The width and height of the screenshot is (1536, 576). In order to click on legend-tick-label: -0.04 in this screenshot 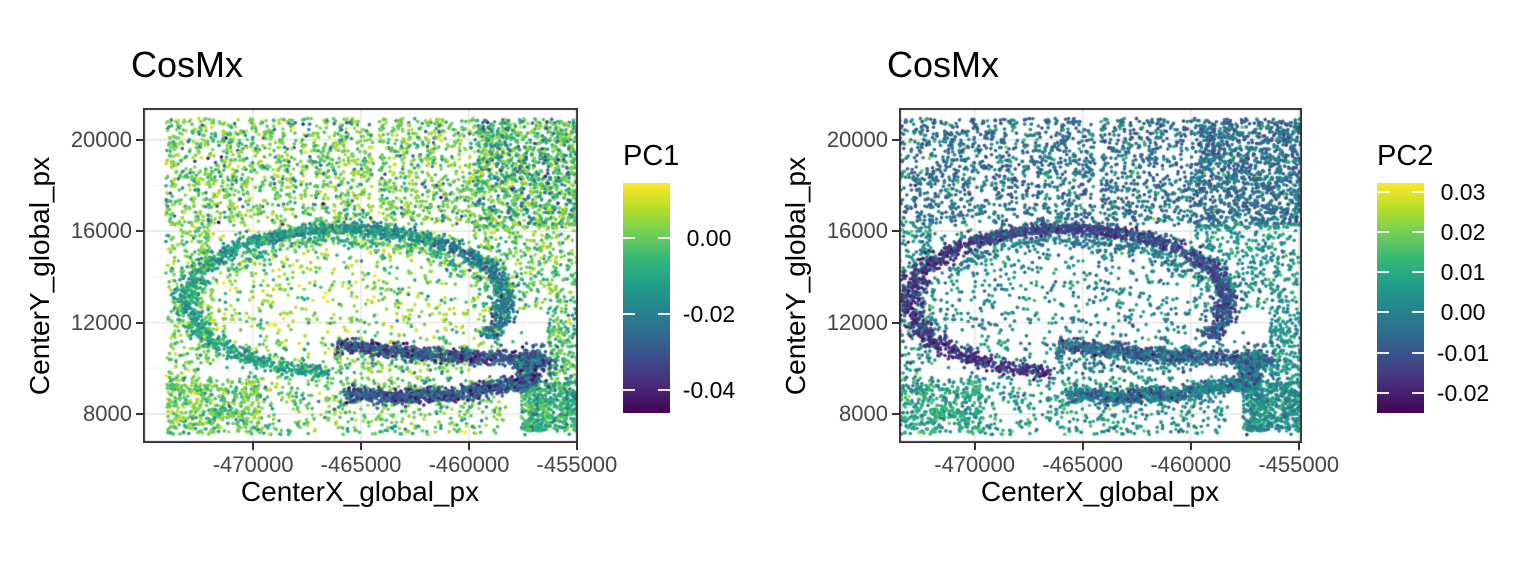, I will do `click(709, 390)`.